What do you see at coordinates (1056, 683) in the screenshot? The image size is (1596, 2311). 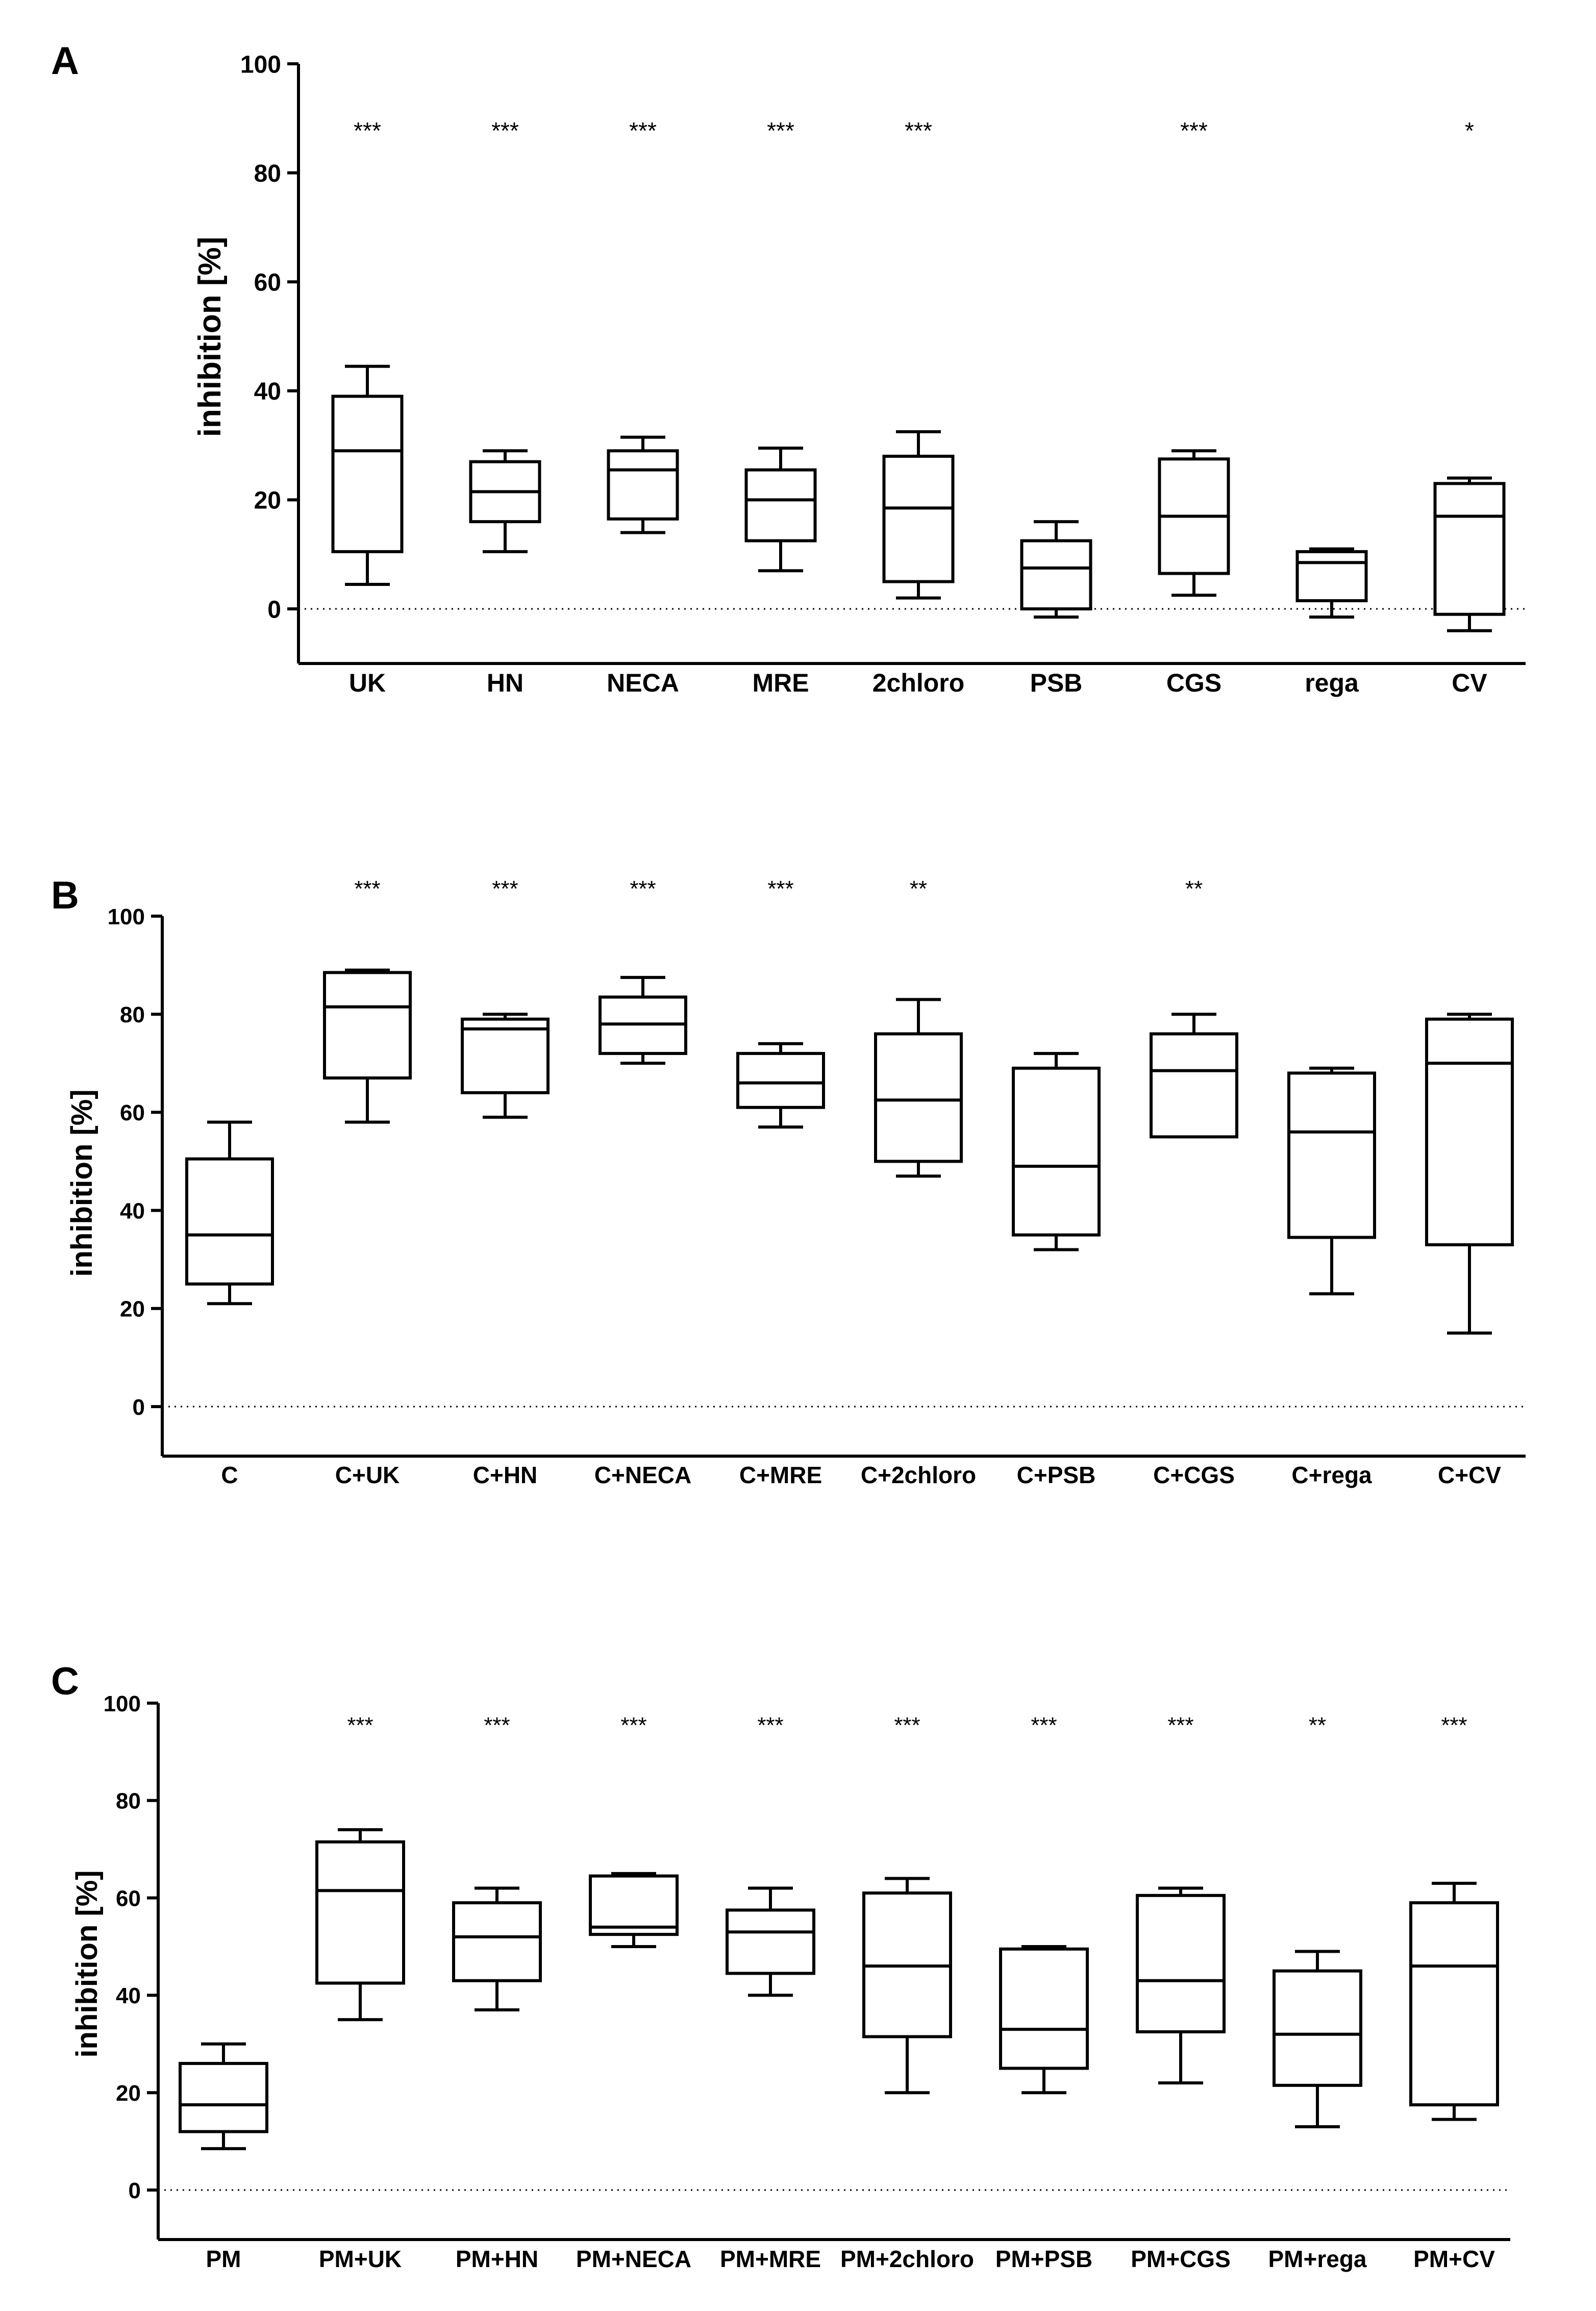 I see `x-category-label: PSB` at bounding box center [1056, 683].